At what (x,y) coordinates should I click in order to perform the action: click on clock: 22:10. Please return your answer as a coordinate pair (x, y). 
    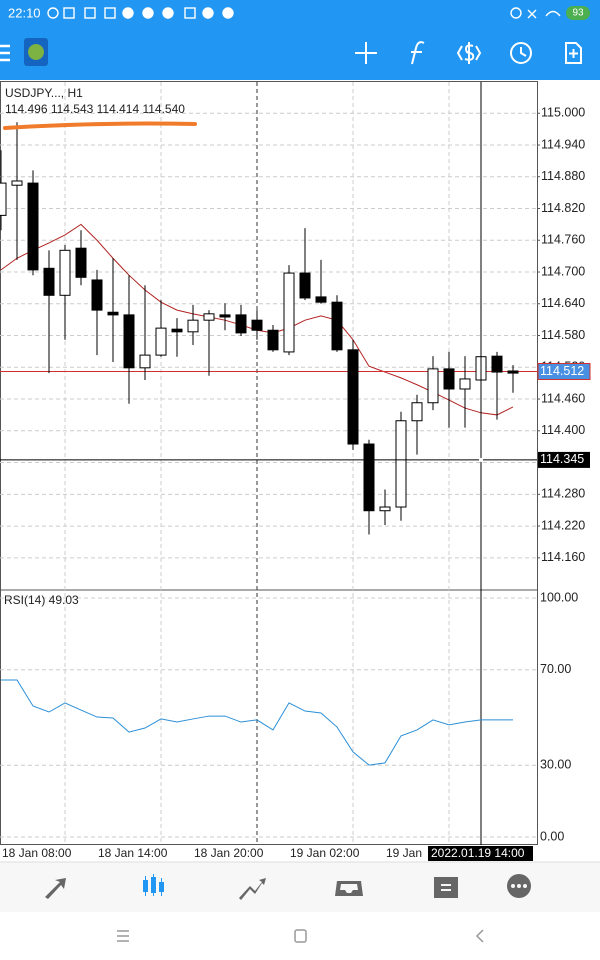
    Looking at the image, I should click on (24, 12).